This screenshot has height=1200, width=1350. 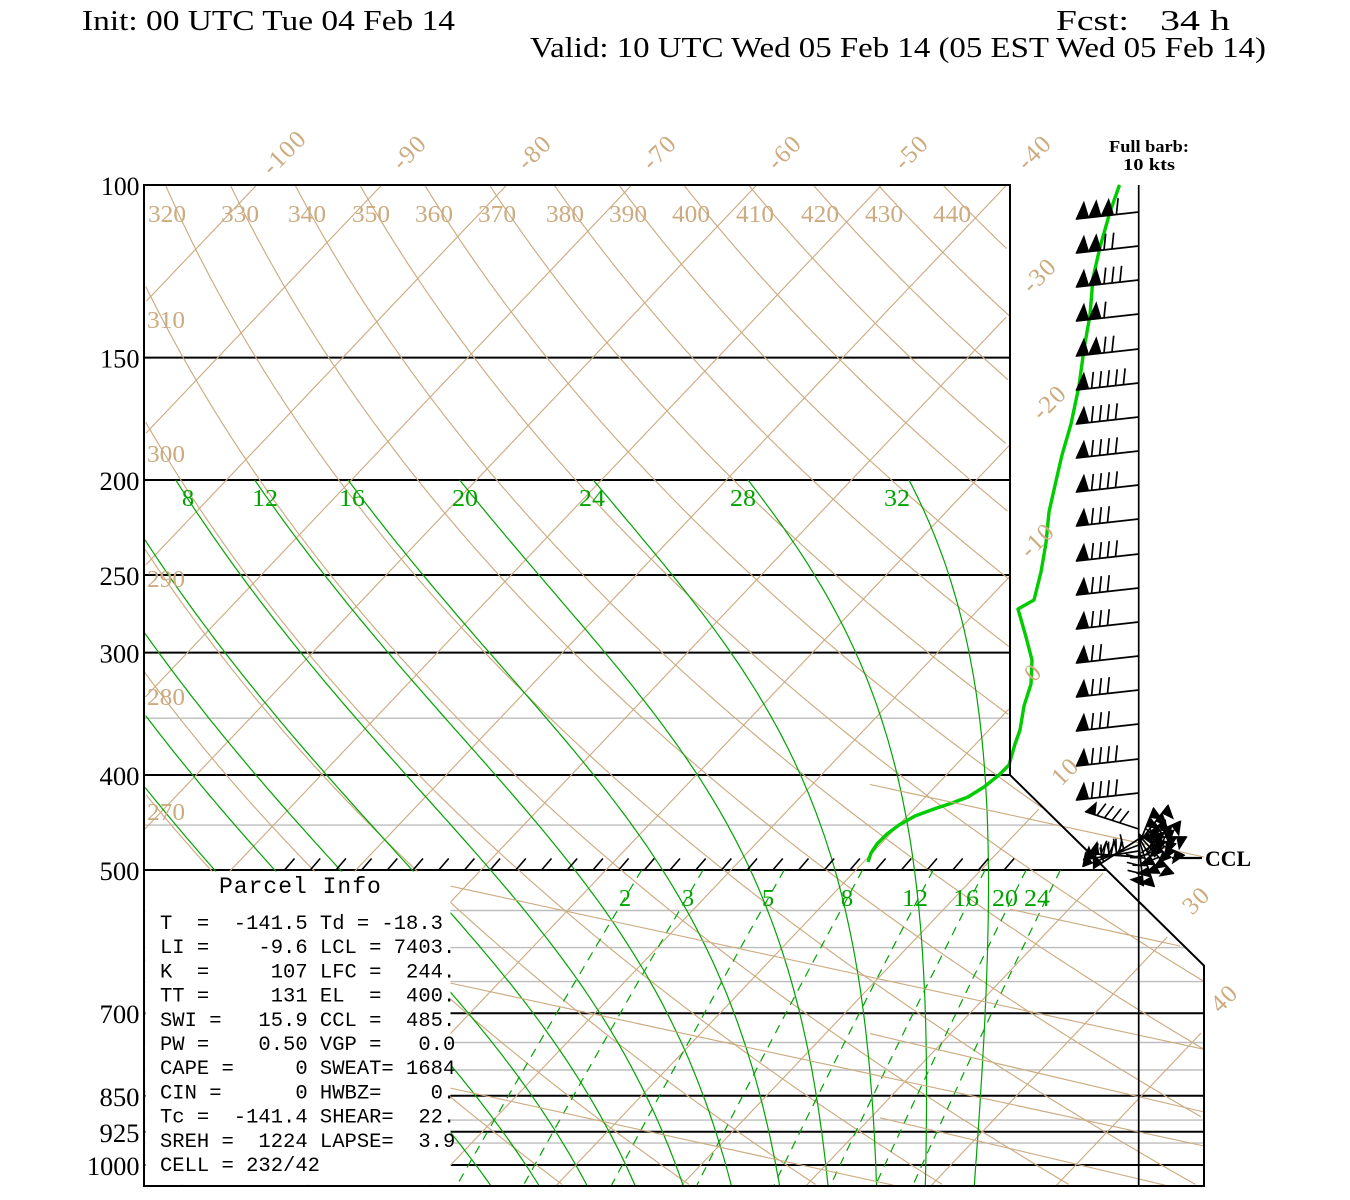 I want to click on svg-text: 3, so click(x=688, y=898).